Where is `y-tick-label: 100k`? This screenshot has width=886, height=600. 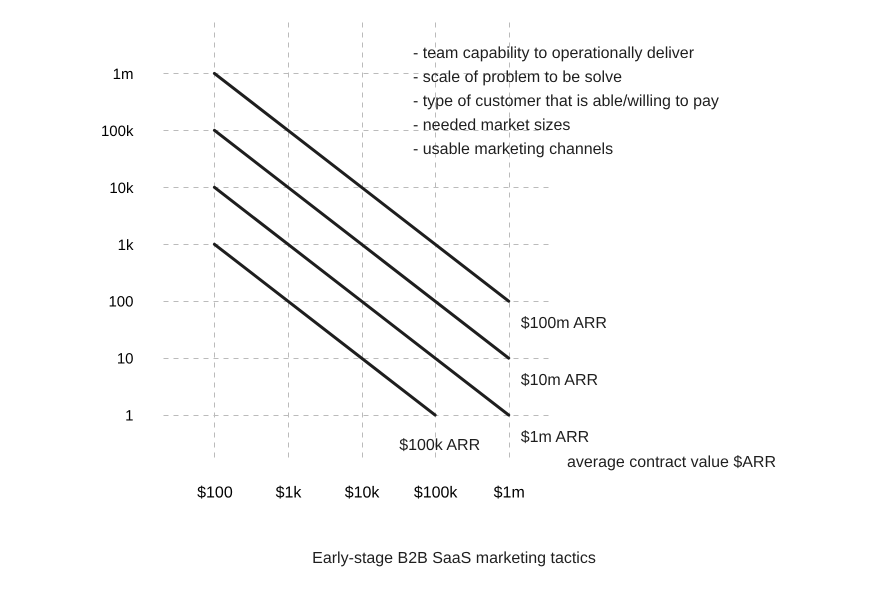 y-tick-label: 100k is located at coordinates (117, 131).